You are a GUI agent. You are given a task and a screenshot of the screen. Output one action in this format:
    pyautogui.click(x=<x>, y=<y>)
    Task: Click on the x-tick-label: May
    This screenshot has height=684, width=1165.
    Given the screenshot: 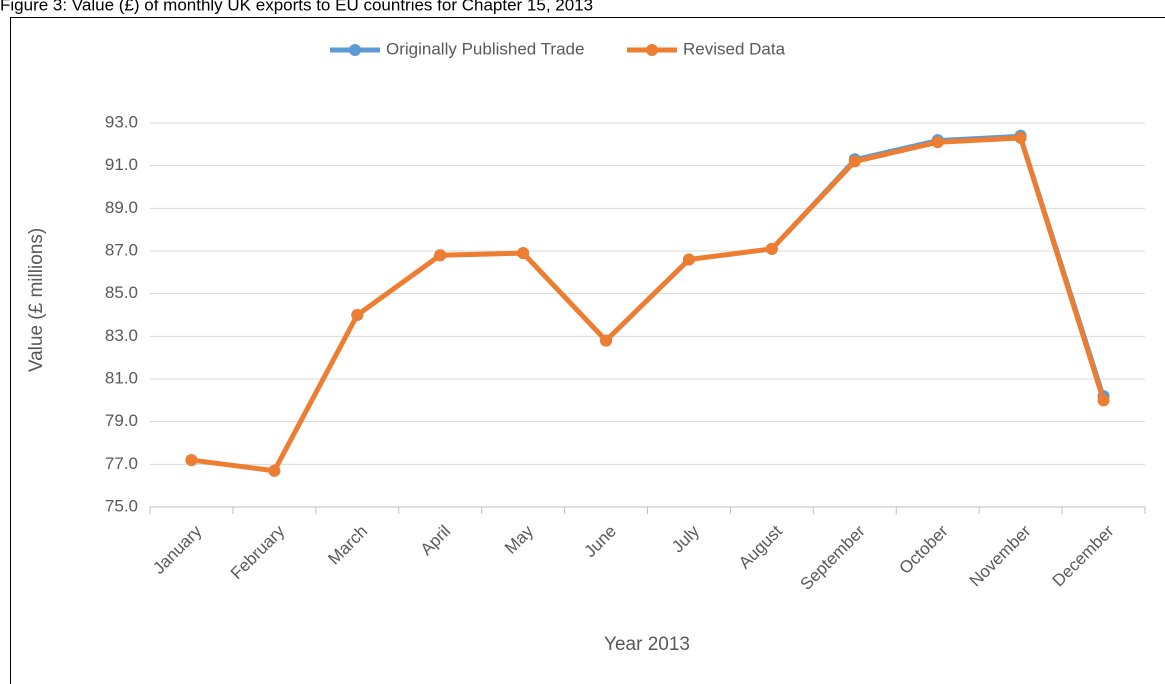 What is the action you would take?
    pyautogui.click(x=519, y=539)
    